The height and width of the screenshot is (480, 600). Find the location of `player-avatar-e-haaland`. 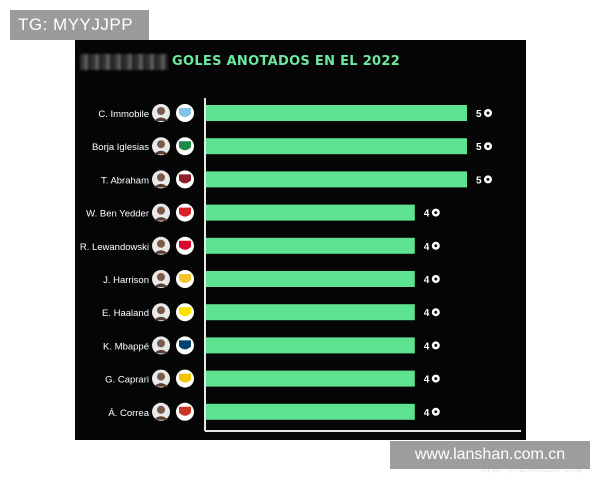

player-avatar-e-haaland is located at coordinates (161, 312).